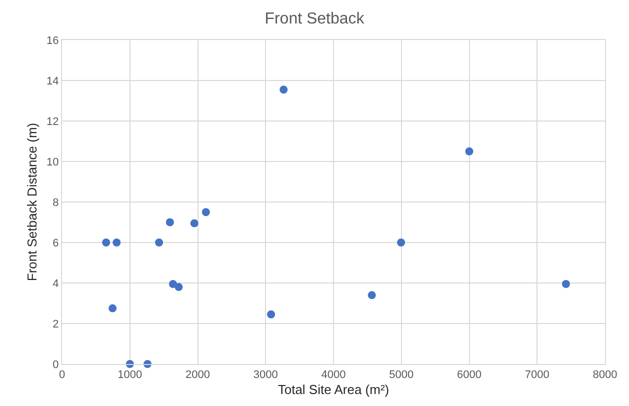 The height and width of the screenshot is (406, 629). Describe the element at coordinates (55, 284) in the screenshot. I see `y-tick-label: 4` at that location.